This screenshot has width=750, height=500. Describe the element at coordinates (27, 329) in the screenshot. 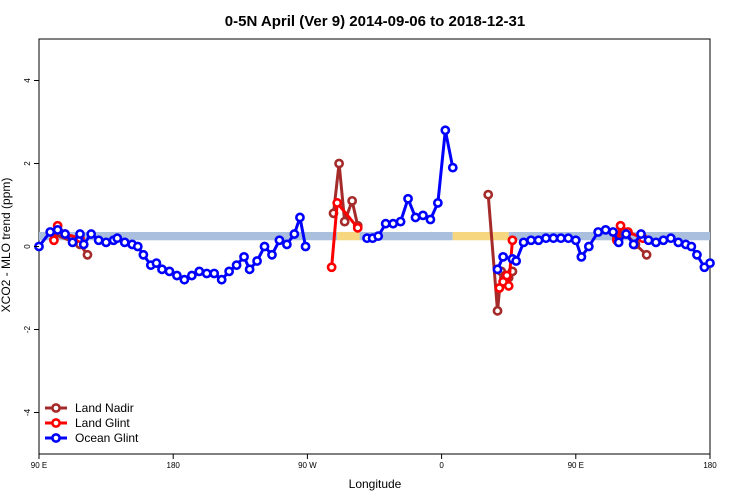

I see `y-tick-label: -2` at that location.